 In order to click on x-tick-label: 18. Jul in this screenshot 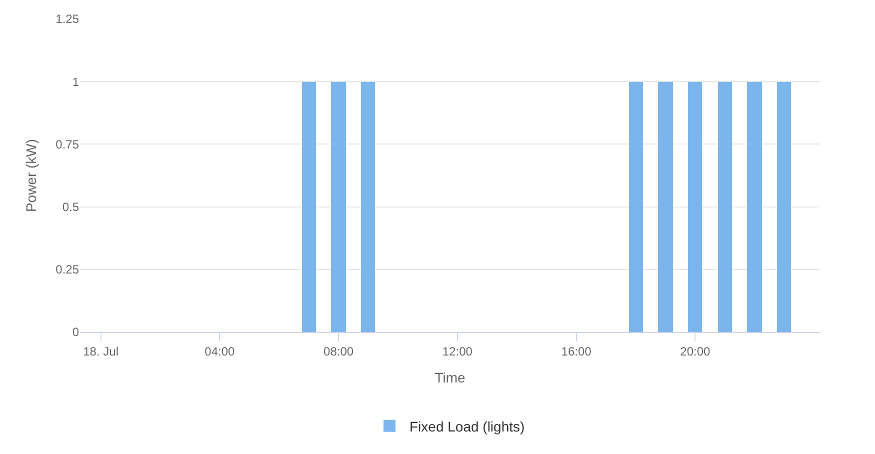, I will do `click(100, 351)`.